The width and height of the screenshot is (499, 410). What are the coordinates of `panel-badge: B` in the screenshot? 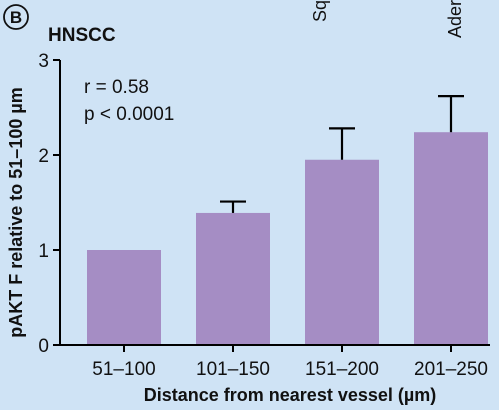 It's located at (16, 17).